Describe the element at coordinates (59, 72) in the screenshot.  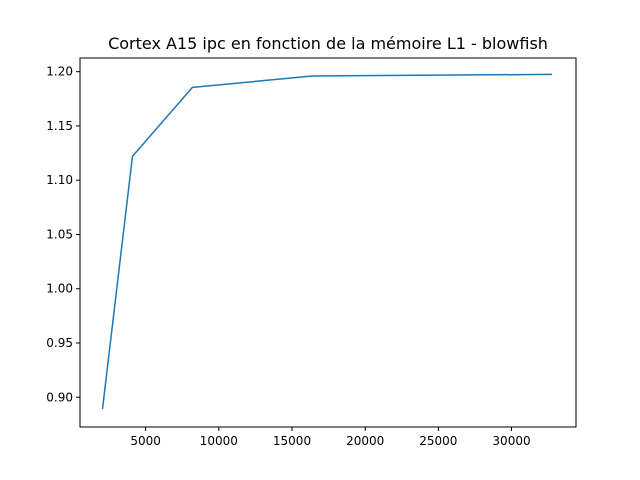
I see `y-tick-label: 1.20` at that location.